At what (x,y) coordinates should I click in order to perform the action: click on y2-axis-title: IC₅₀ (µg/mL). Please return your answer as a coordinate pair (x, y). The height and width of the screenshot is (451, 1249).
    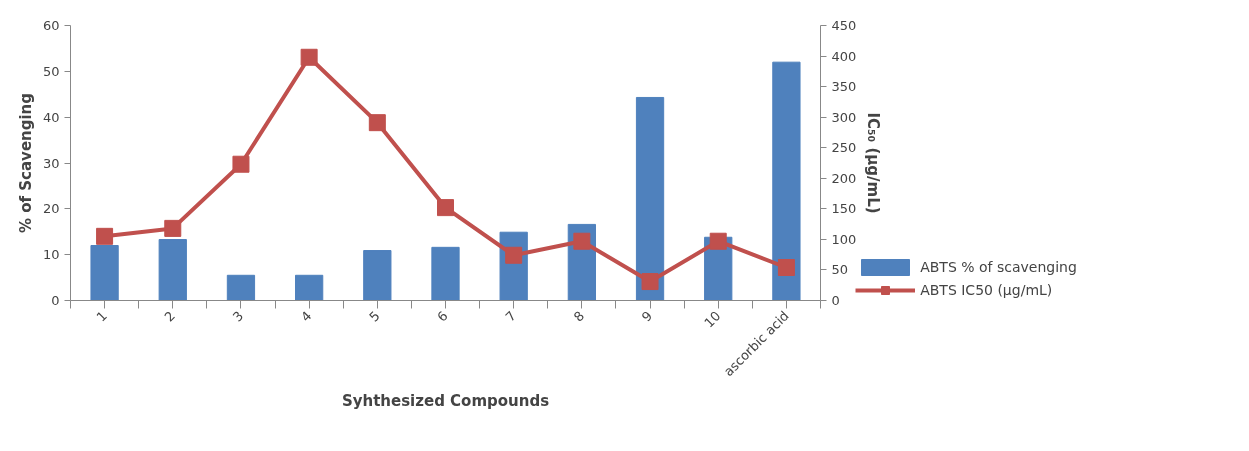
    Looking at the image, I should click on (873, 163).